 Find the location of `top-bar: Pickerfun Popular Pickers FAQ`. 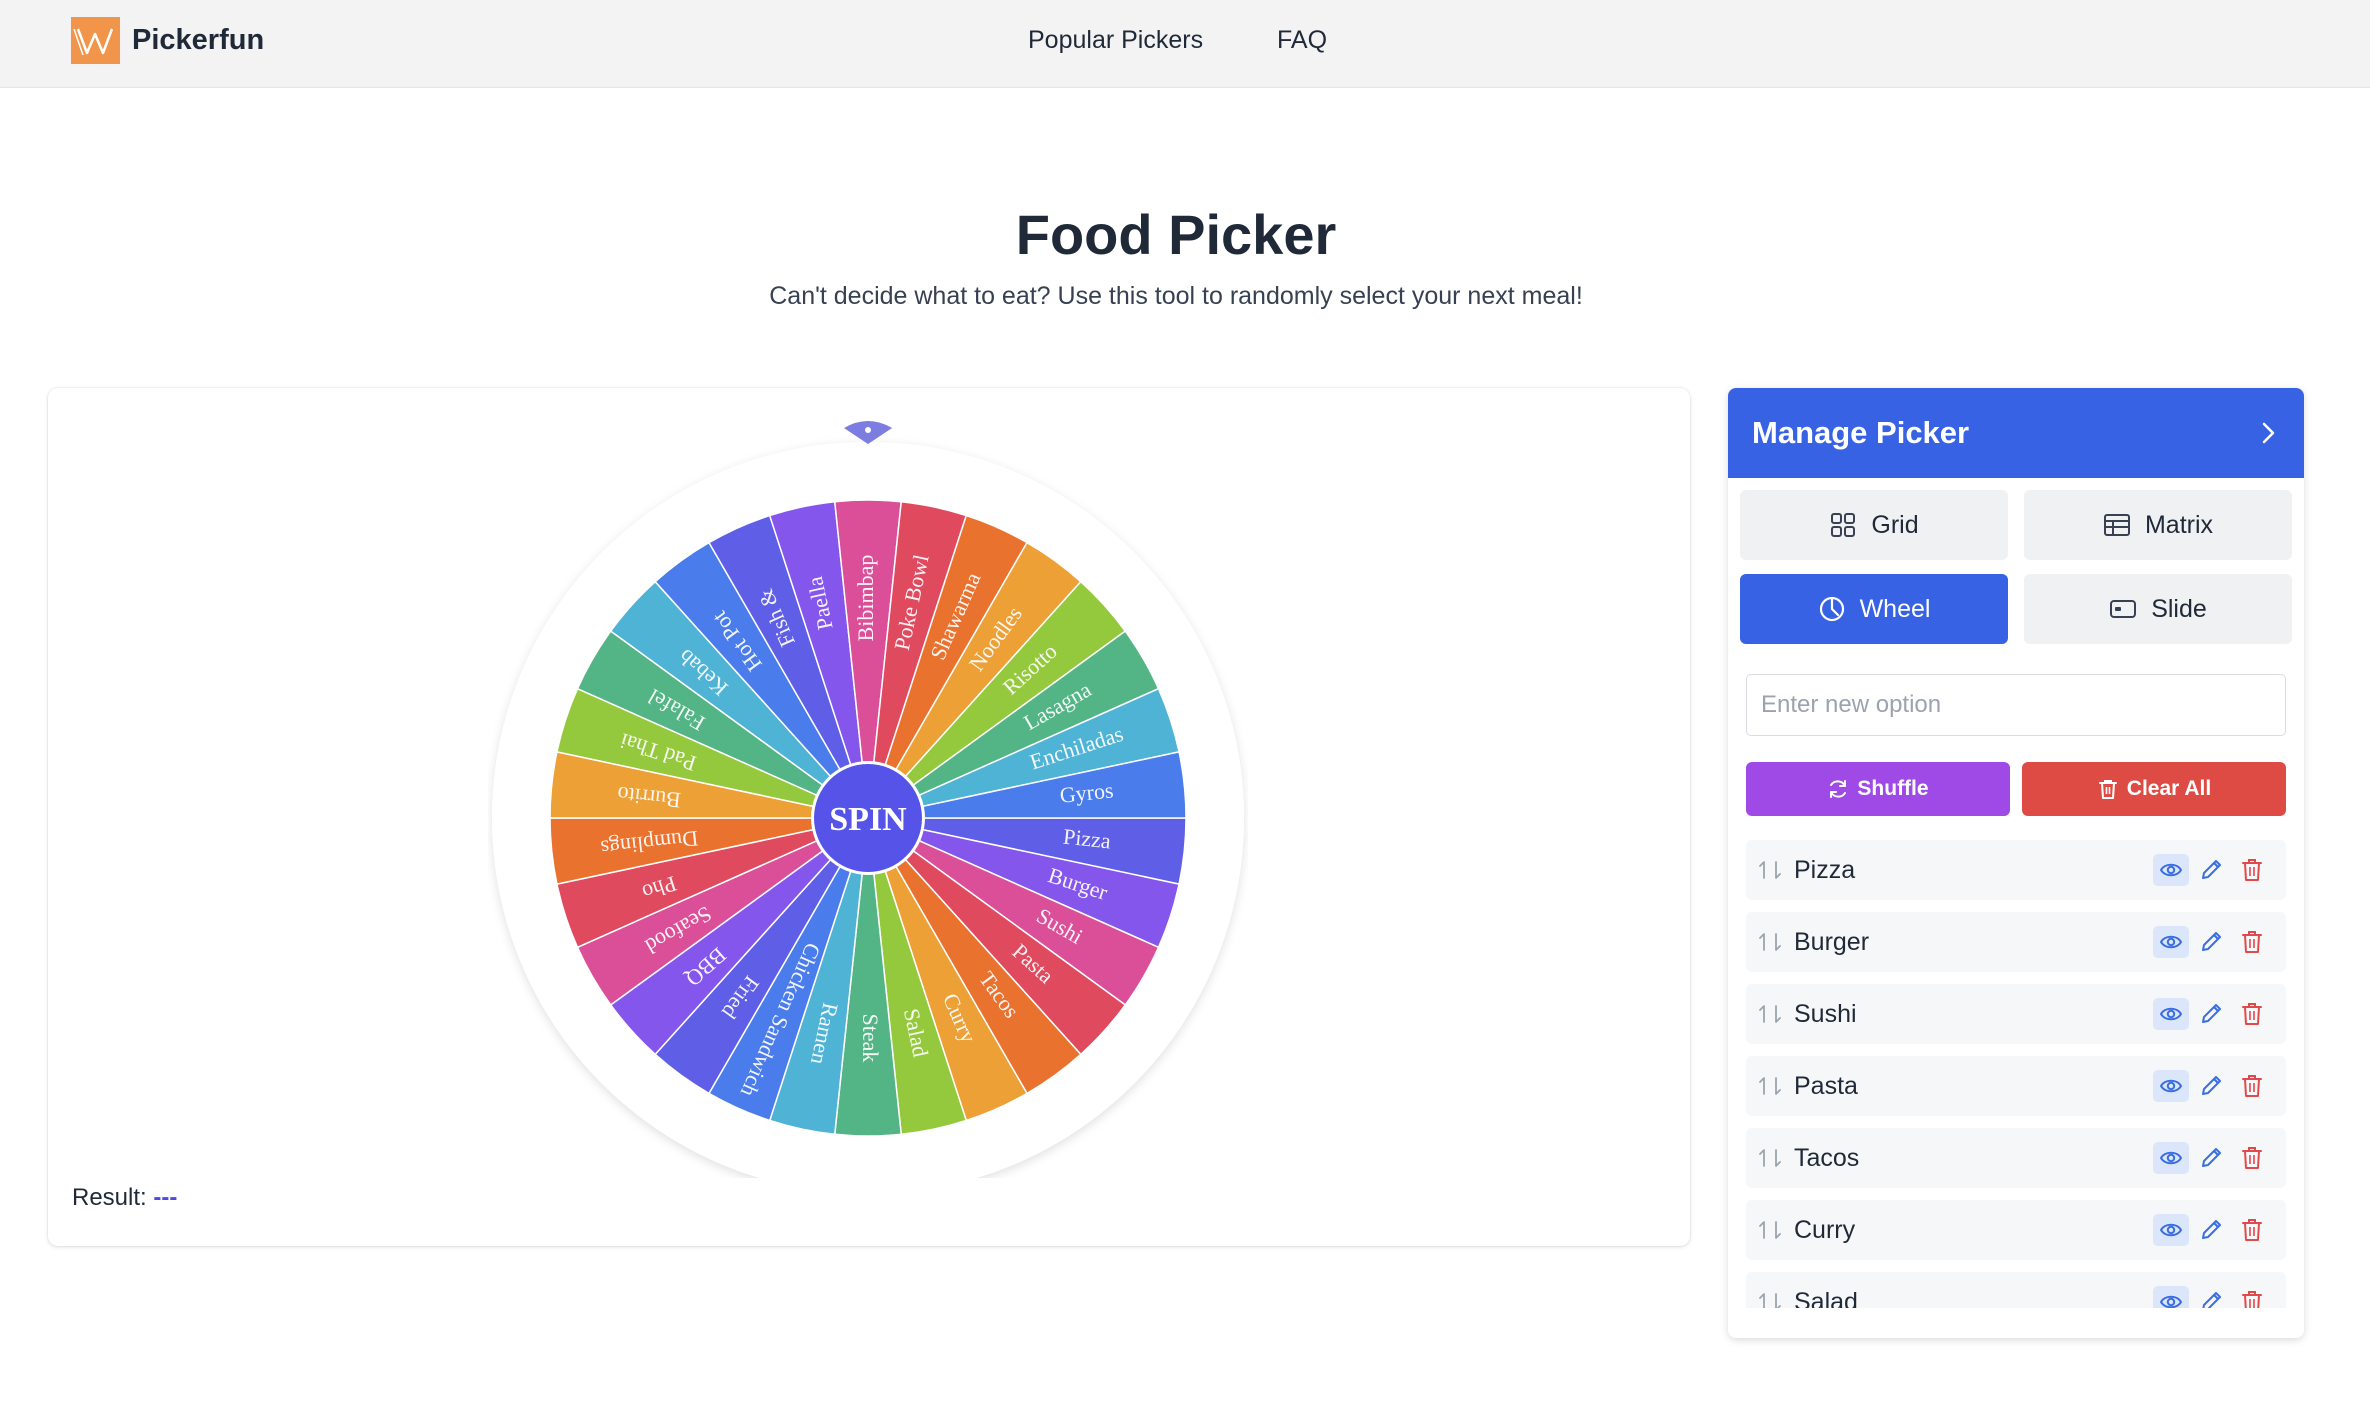

top-bar: Pickerfun Popular Pickers FAQ is located at coordinates (1185, 44).